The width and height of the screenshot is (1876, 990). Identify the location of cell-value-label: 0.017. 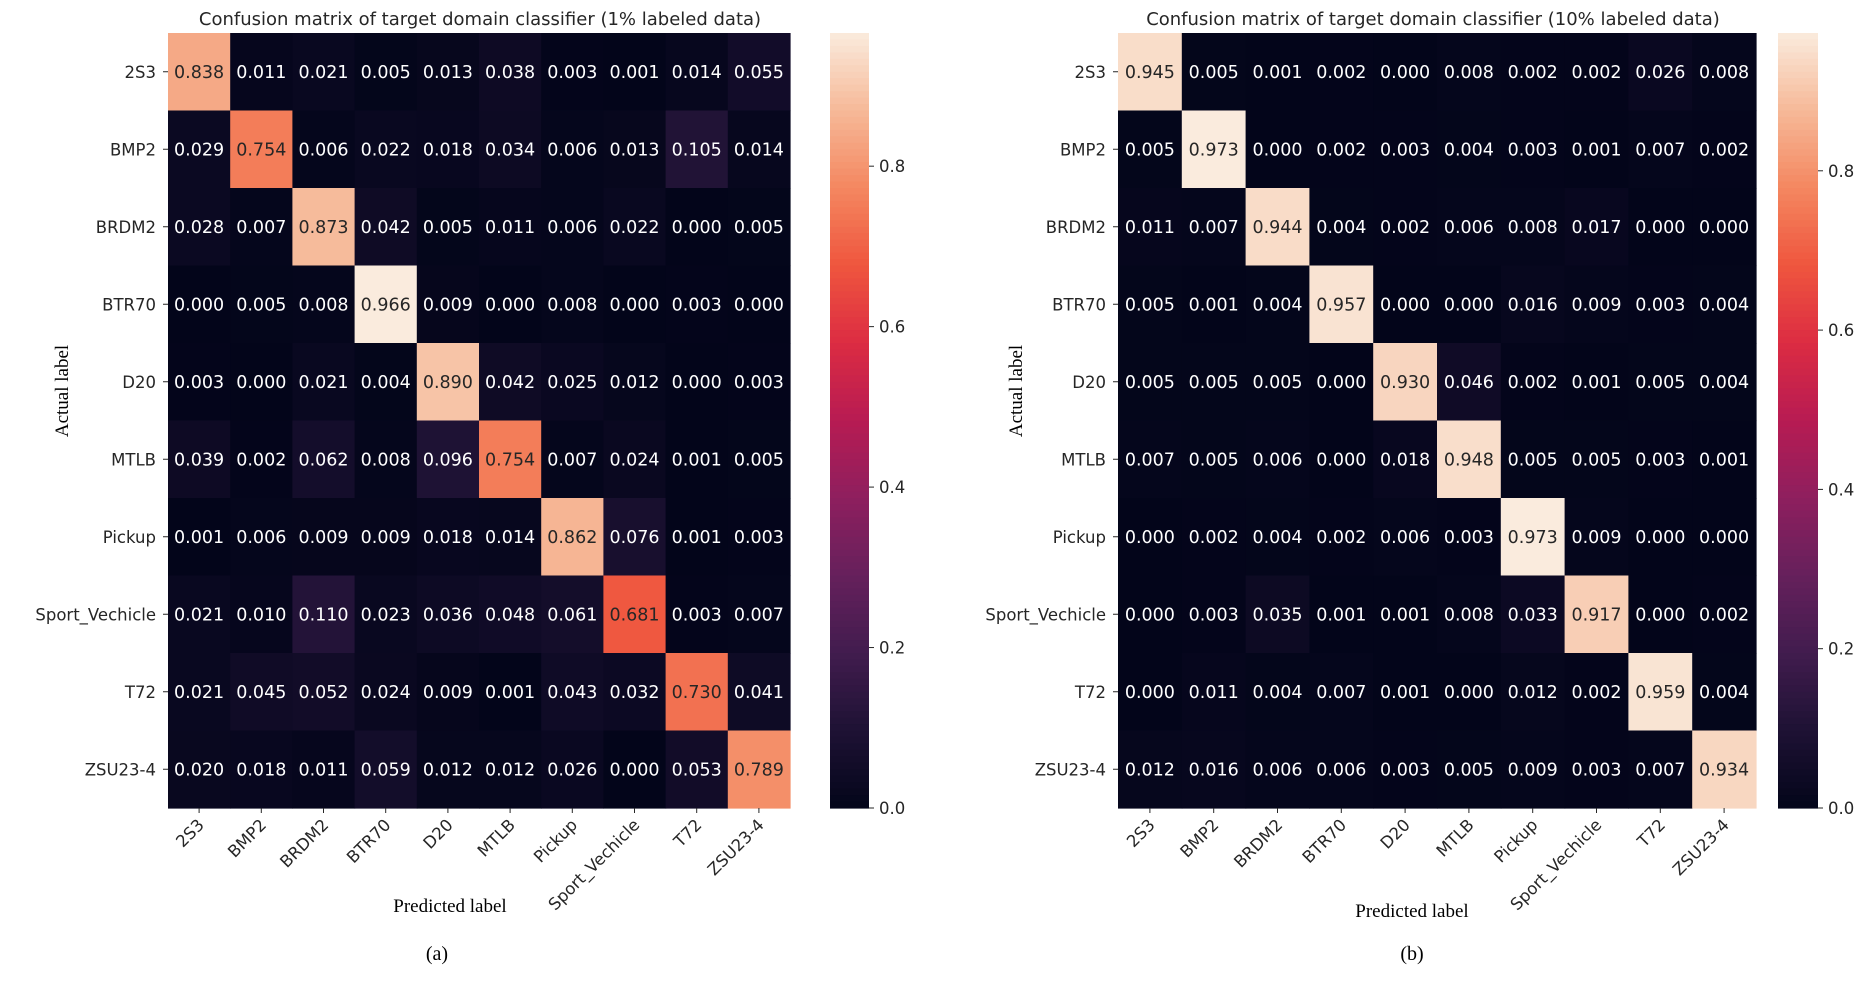
(1596, 228).